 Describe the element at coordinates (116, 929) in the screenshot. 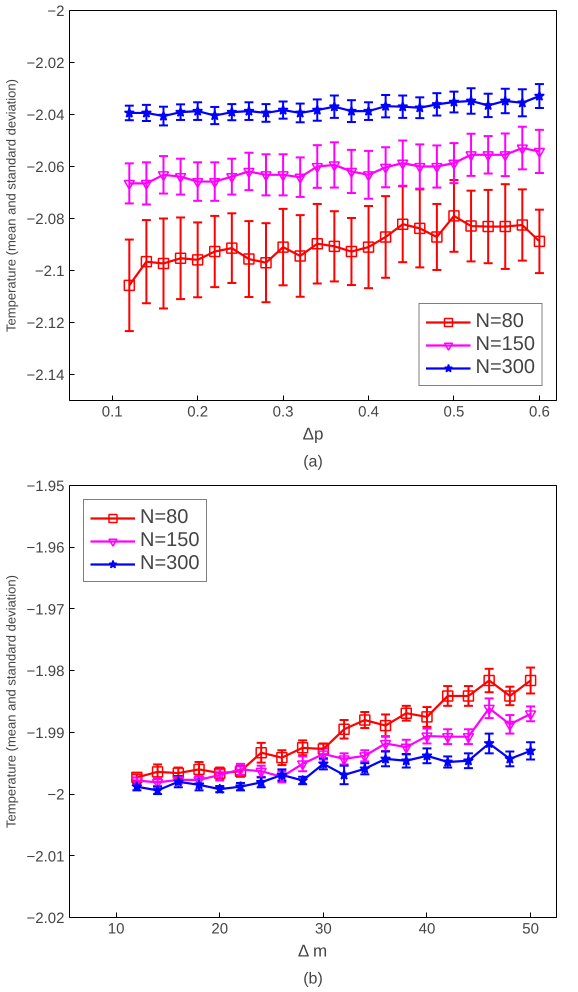

I see `x-tick-label: 10` at that location.